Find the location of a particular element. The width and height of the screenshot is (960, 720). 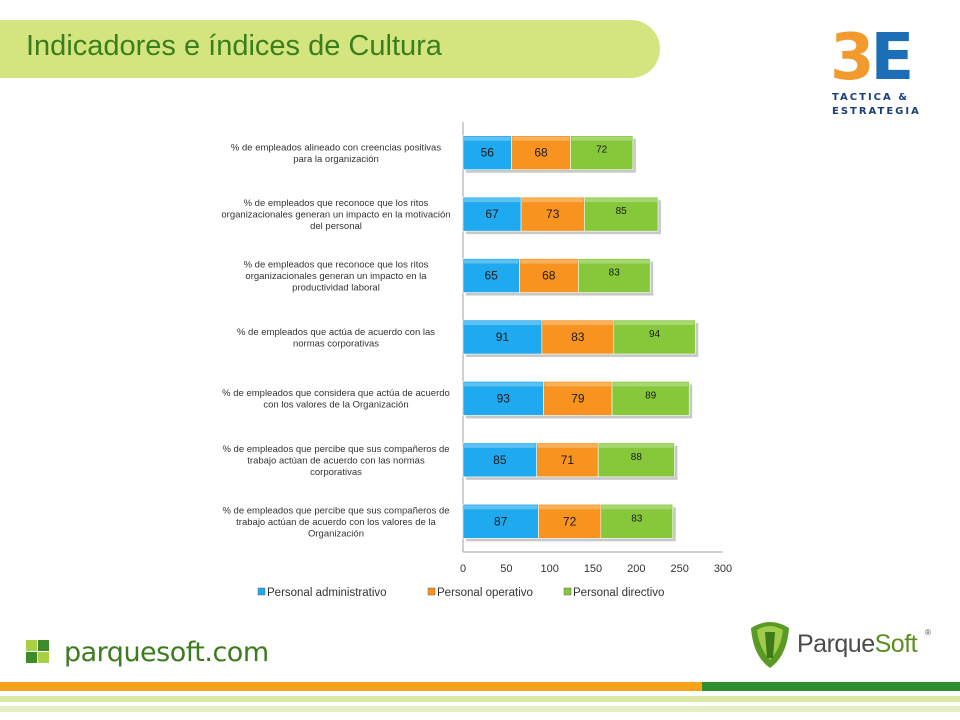

parquesoft-logo: ParqueSoft ® is located at coordinates (845, 644).